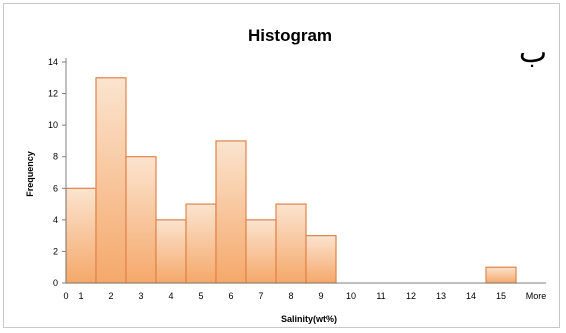 This screenshot has width=566, height=333. I want to click on x-tick-label: 5, so click(200, 296).